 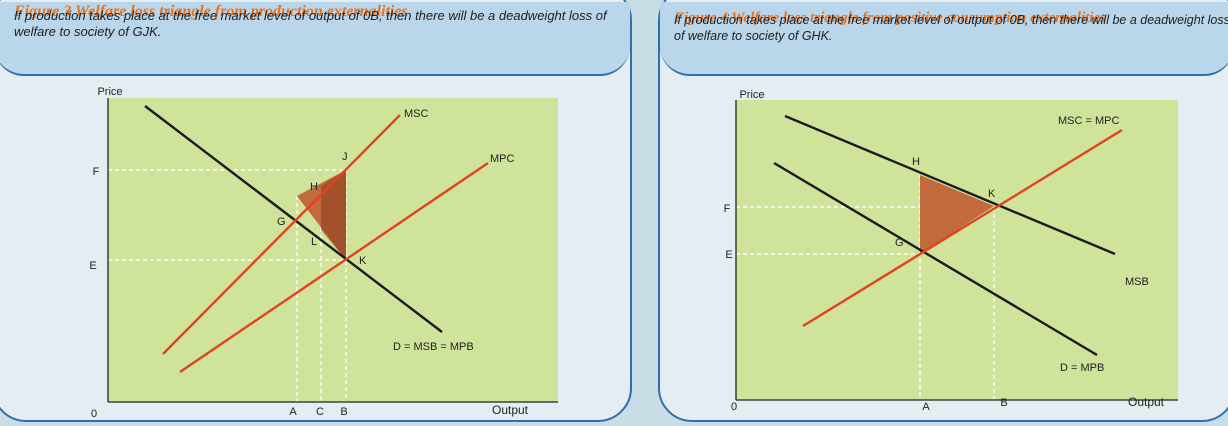 I want to click on msc-mpc-curve-label: MSC = MPC, so click(x=1088, y=121).